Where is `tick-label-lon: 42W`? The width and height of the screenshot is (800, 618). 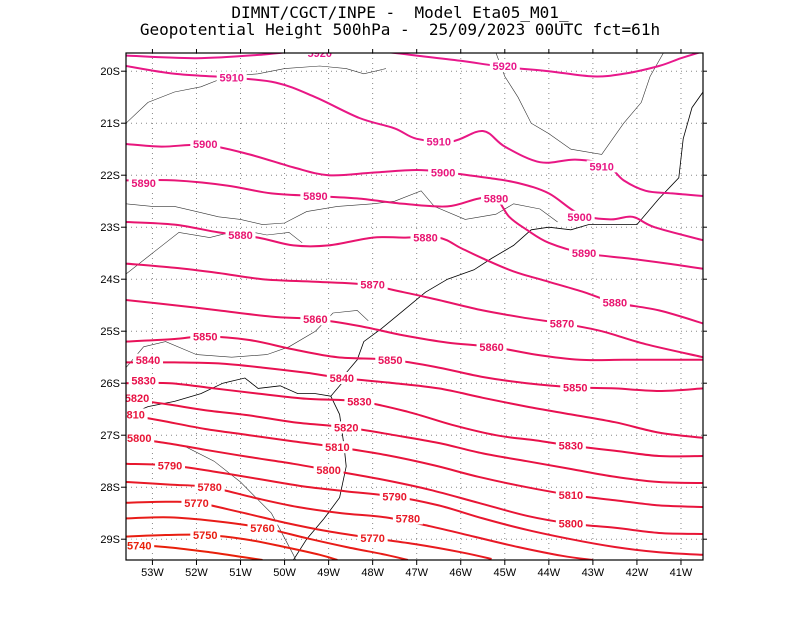
tick-label-lon: 42W is located at coordinates (637, 573).